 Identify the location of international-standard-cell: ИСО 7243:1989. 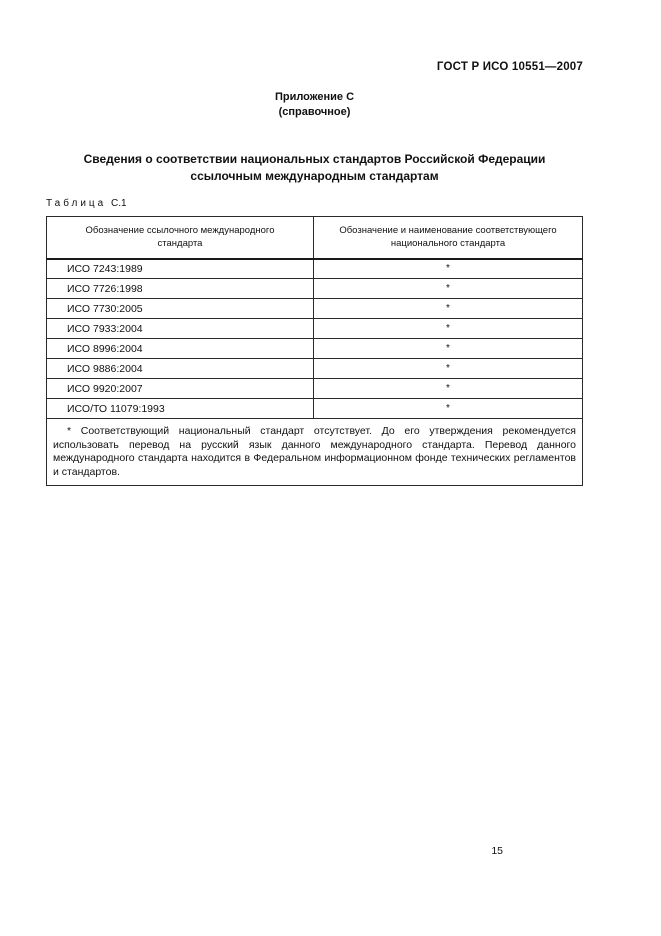
(180, 268).